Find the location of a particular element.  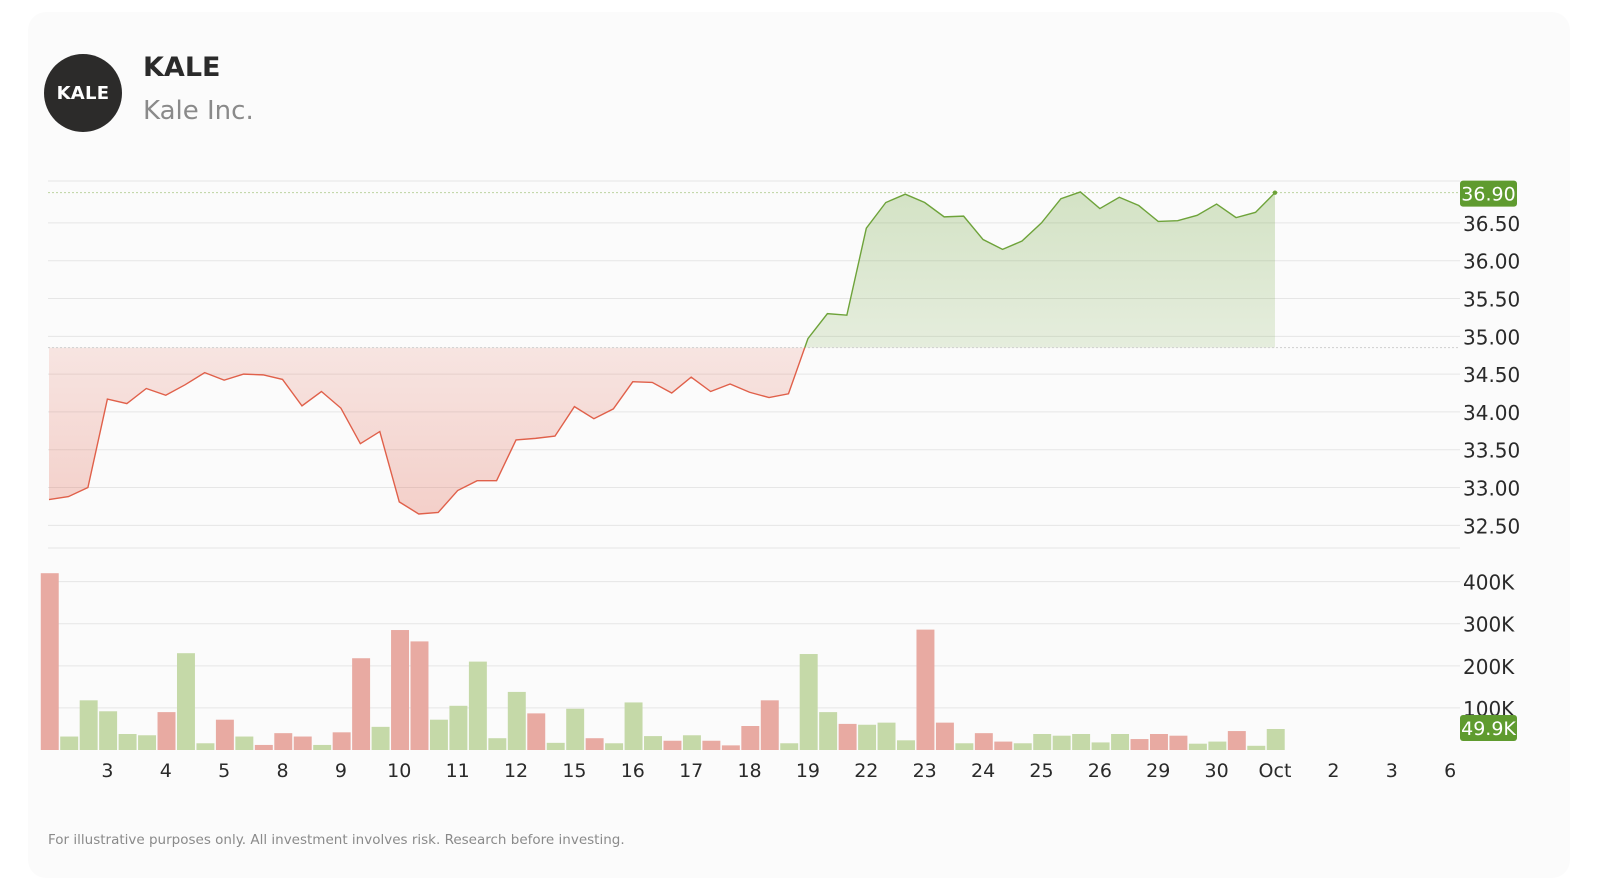

last-price-badge-bg is located at coordinates (1488, 193).